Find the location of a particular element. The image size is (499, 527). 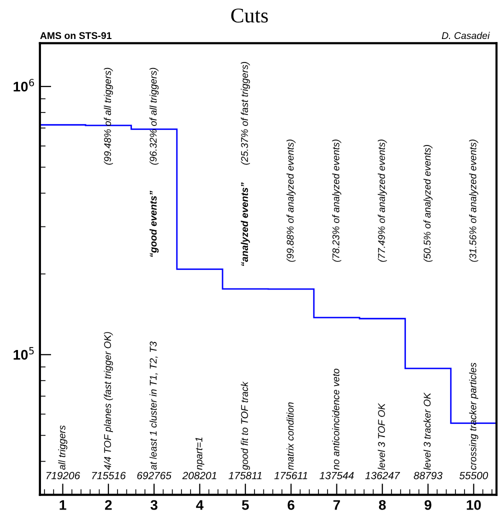

annotation: (50.5% of analyzed events) is located at coordinates (428, 203).